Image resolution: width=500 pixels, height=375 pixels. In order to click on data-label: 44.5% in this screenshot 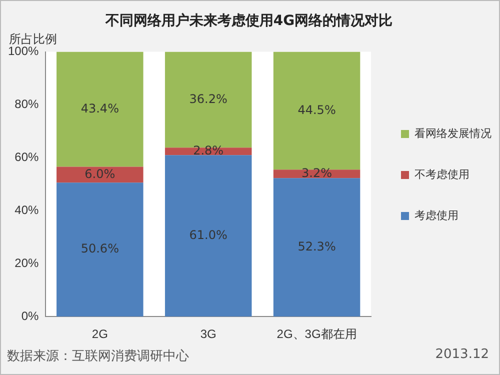, I will do `click(317, 109)`.